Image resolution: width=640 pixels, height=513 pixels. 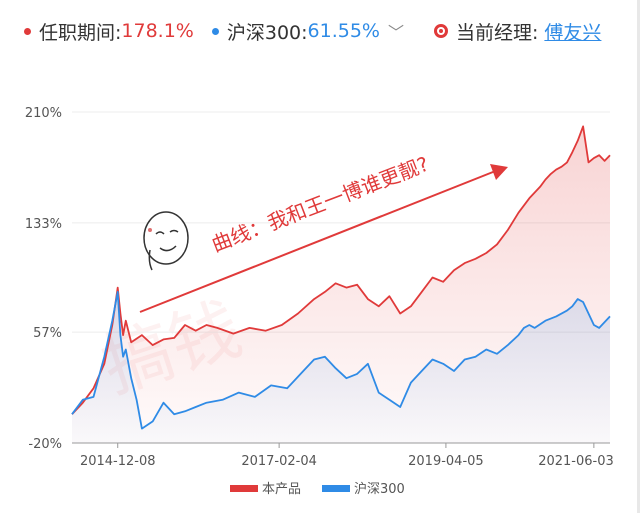 What do you see at coordinates (215, 31) in the screenshot?
I see `index-dot` at bounding box center [215, 31].